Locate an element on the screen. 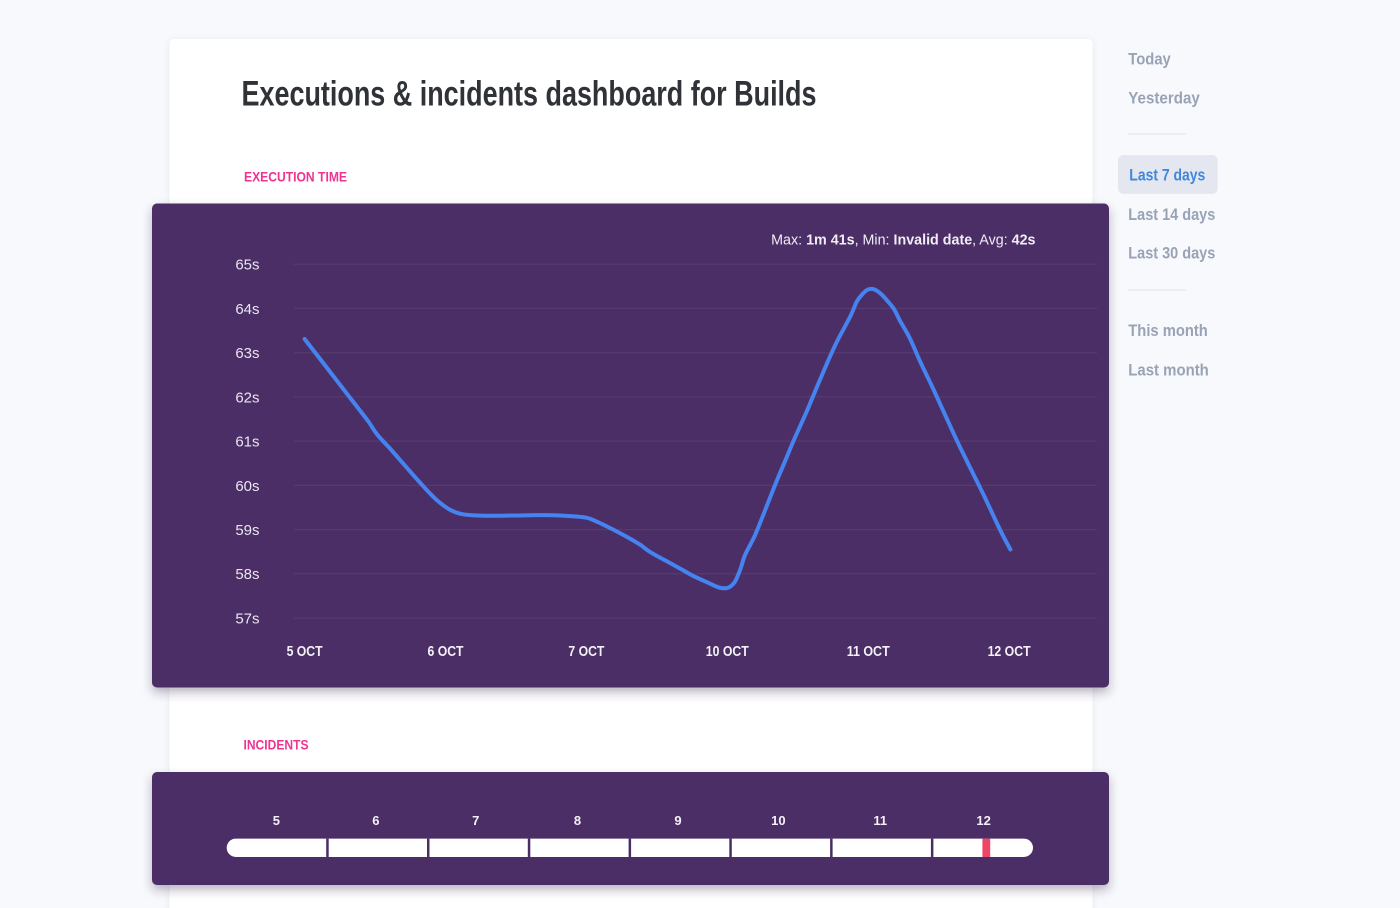 This screenshot has width=1400, height=908. svg-text: EXECUTION TIME is located at coordinates (295, 177).